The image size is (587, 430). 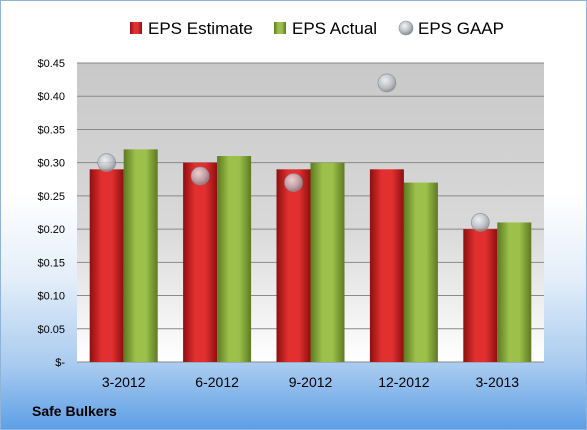 What do you see at coordinates (217, 382) in the screenshot?
I see `x-tick-label: 6-2012` at bounding box center [217, 382].